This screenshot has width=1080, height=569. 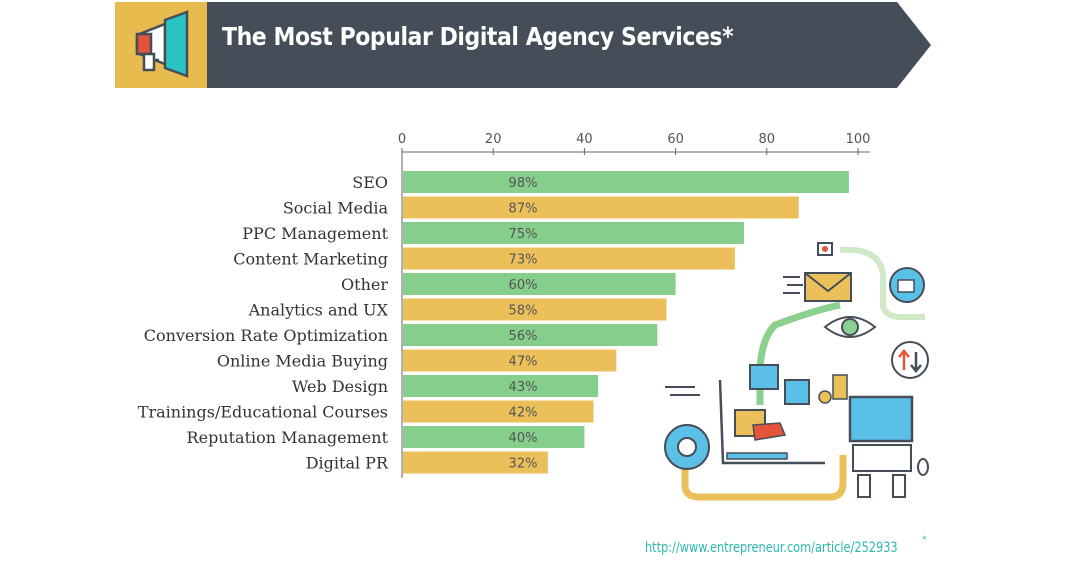 I want to click on bar-content-marketing, so click(x=569, y=258).